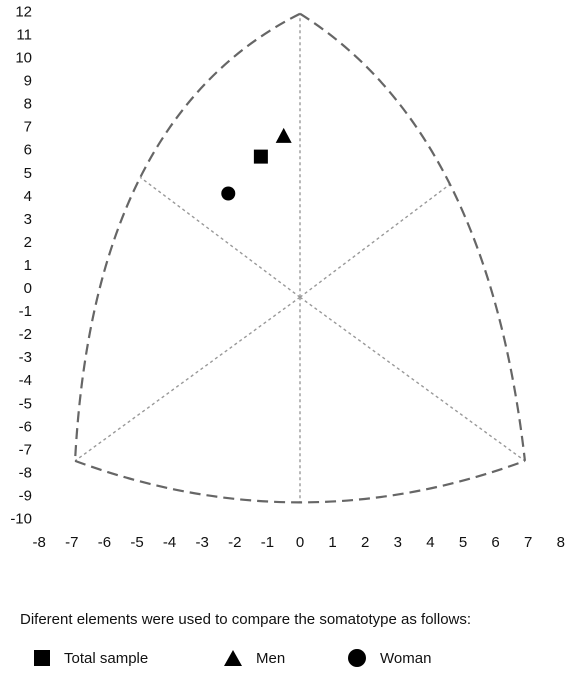  I want to click on y-tick-label: 7, so click(28, 127).